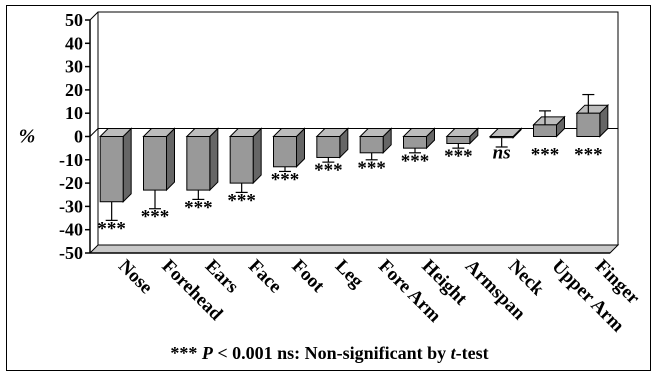 Image resolution: width=659 pixels, height=378 pixels. What do you see at coordinates (71, 183) in the screenshot?
I see `y-tick-label: -20` at bounding box center [71, 183].